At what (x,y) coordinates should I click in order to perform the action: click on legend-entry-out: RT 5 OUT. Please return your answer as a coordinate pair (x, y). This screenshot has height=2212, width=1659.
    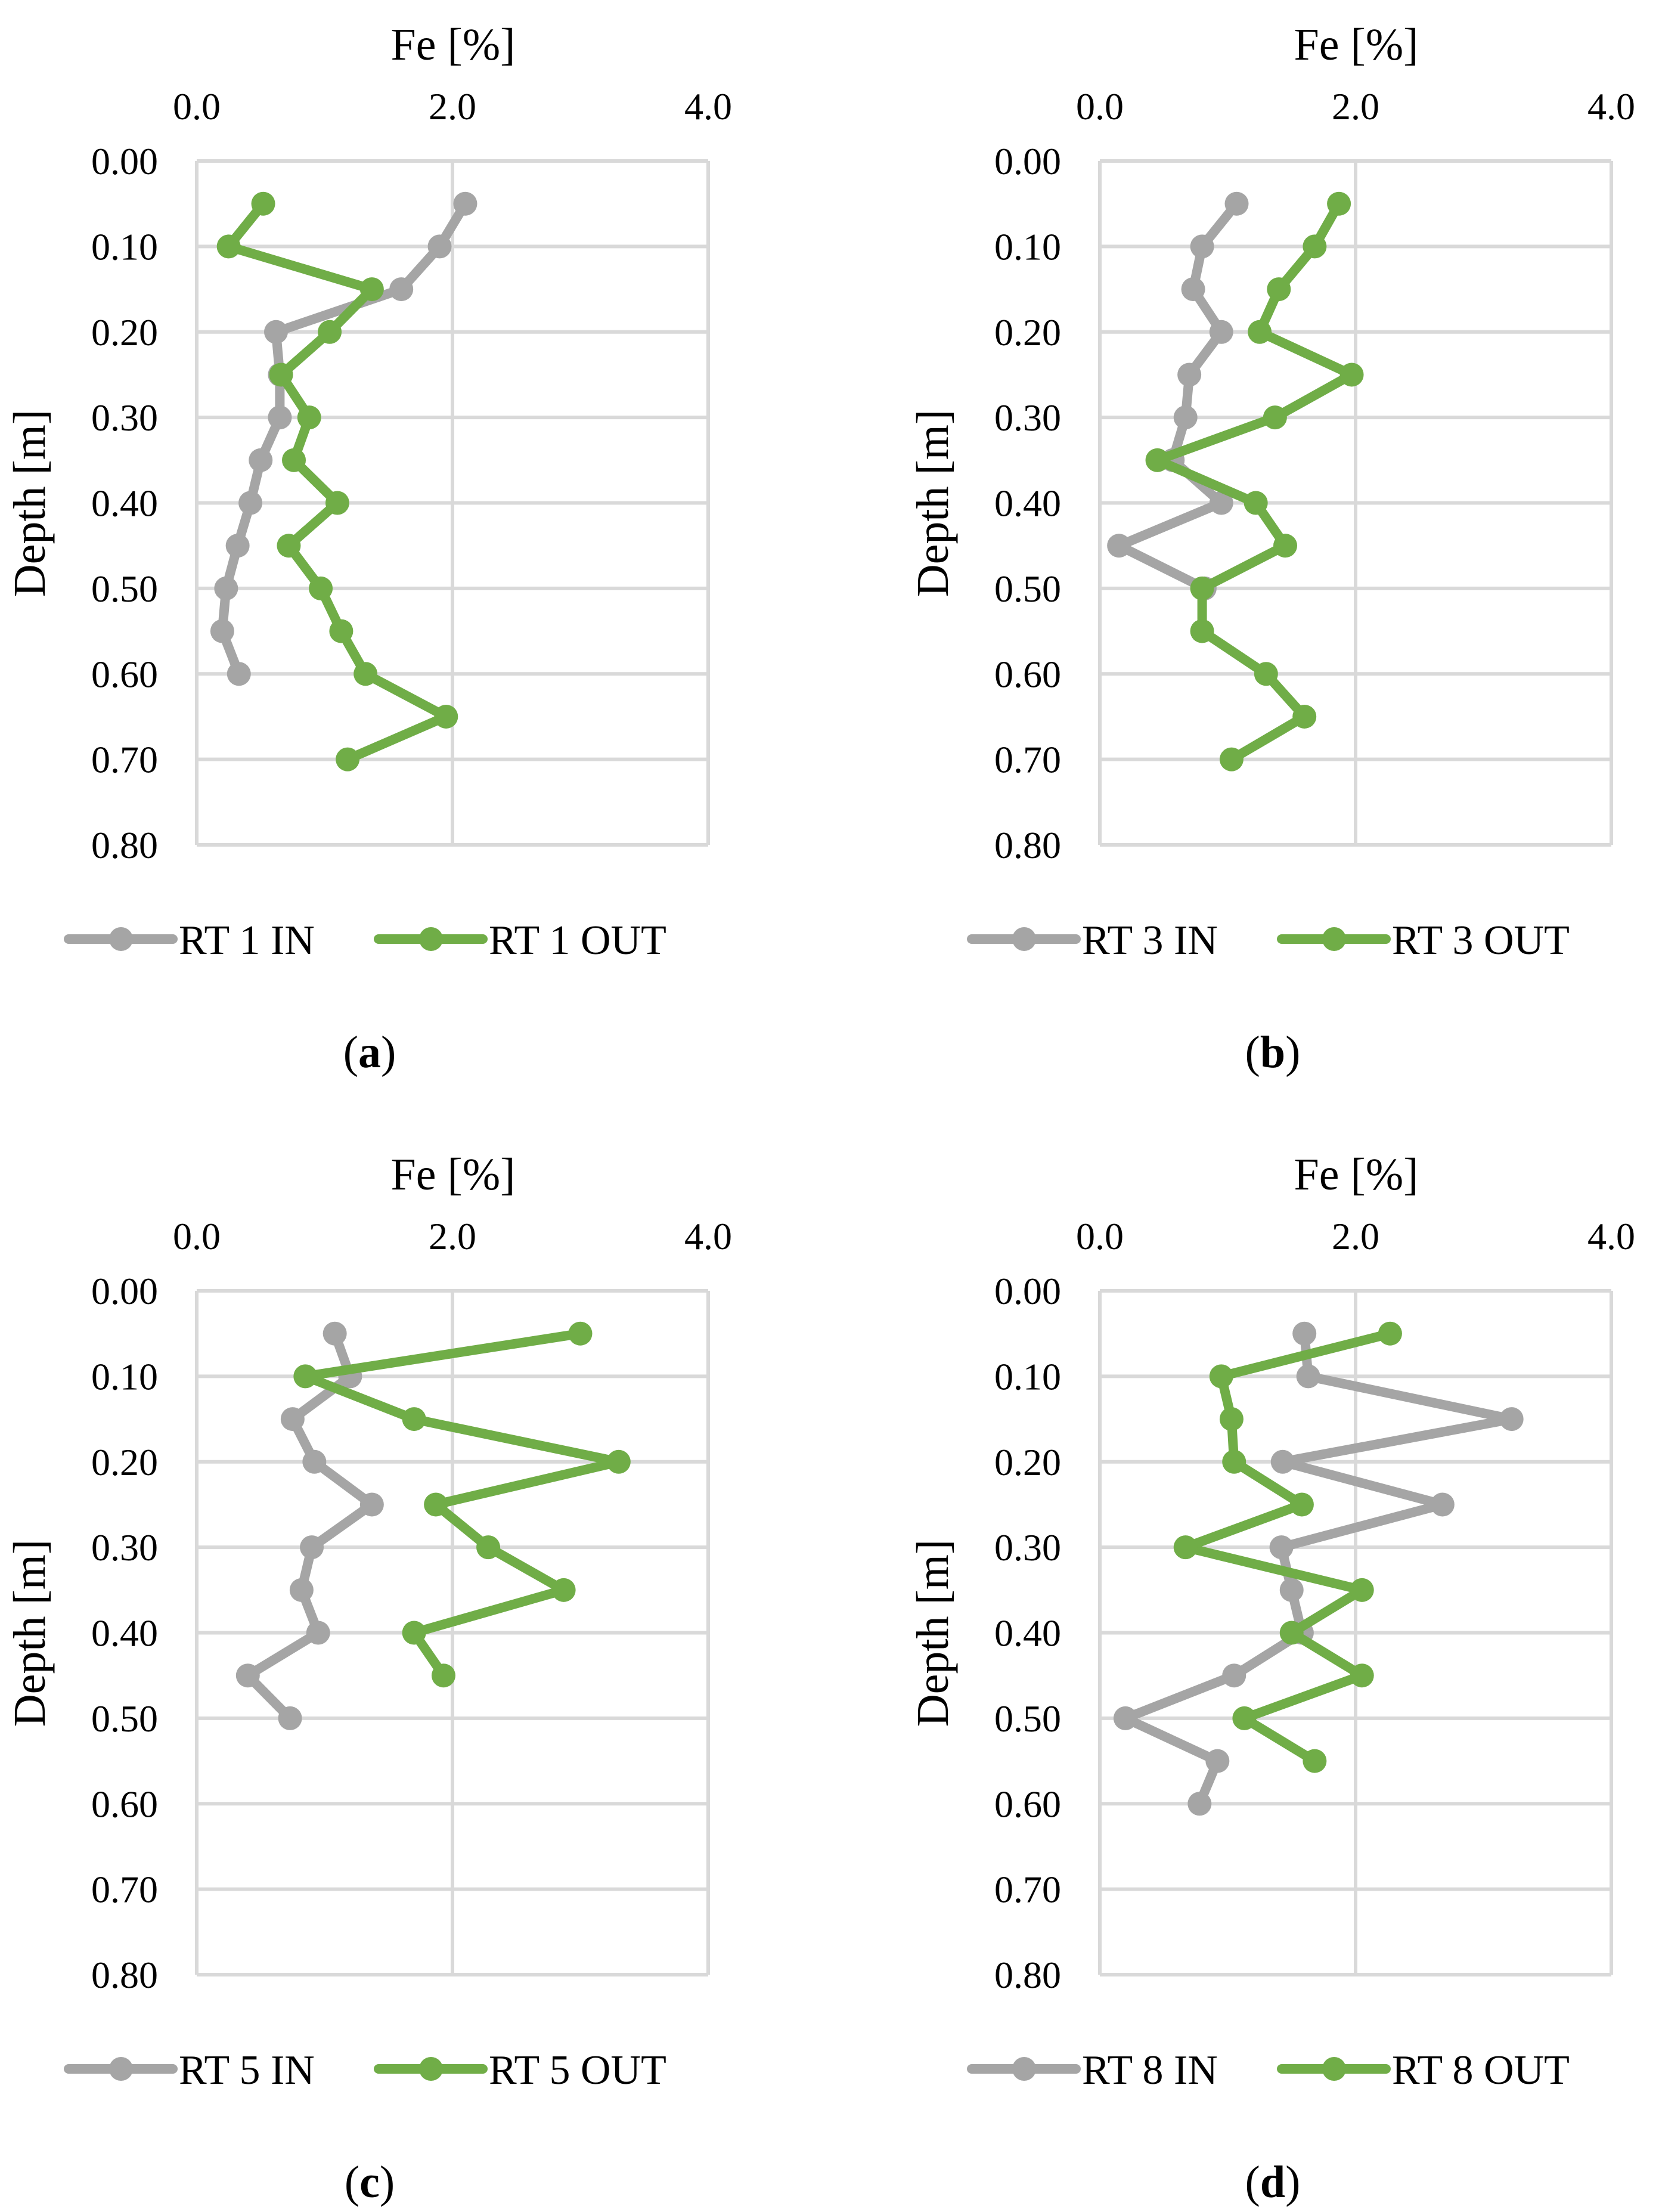
    Looking at the image, I should click on (520, 2070).